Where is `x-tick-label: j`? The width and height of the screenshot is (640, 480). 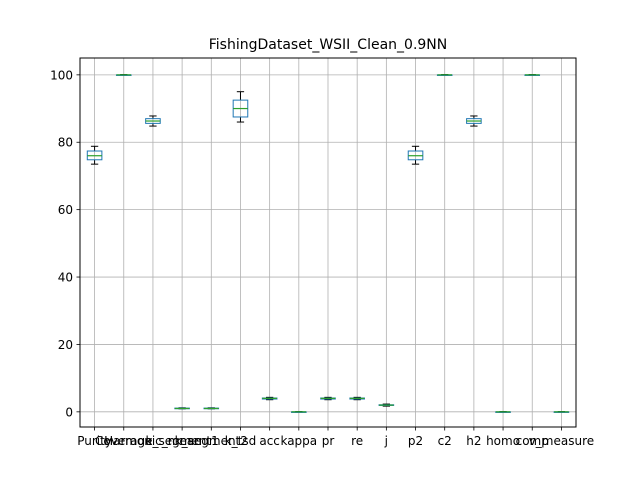 x-tick-label: j is located at coordinates (386, 441).